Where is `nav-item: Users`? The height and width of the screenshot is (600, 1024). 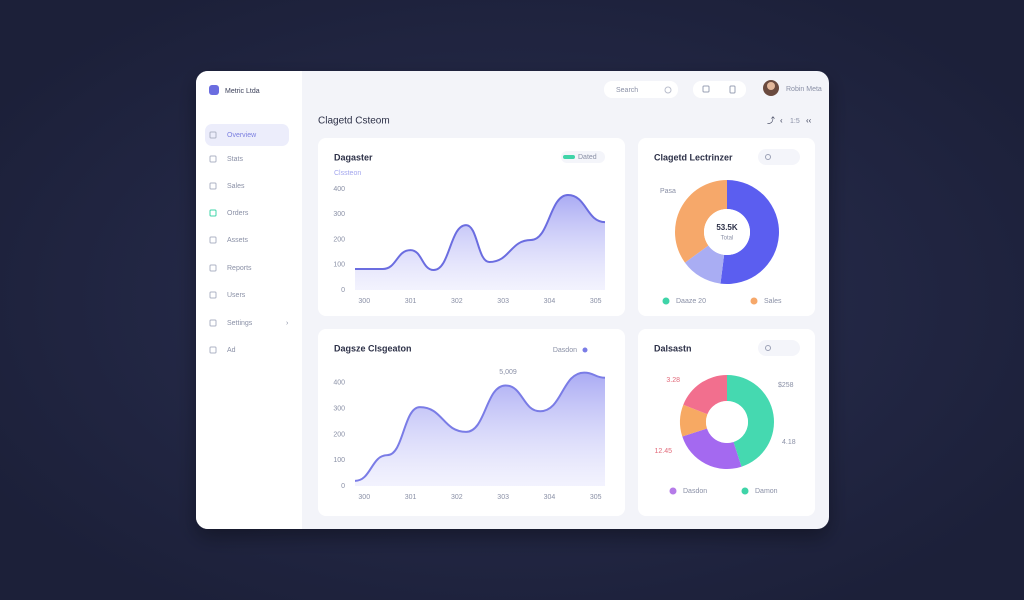
nav-item: Users is located at coordinates (236, 295).